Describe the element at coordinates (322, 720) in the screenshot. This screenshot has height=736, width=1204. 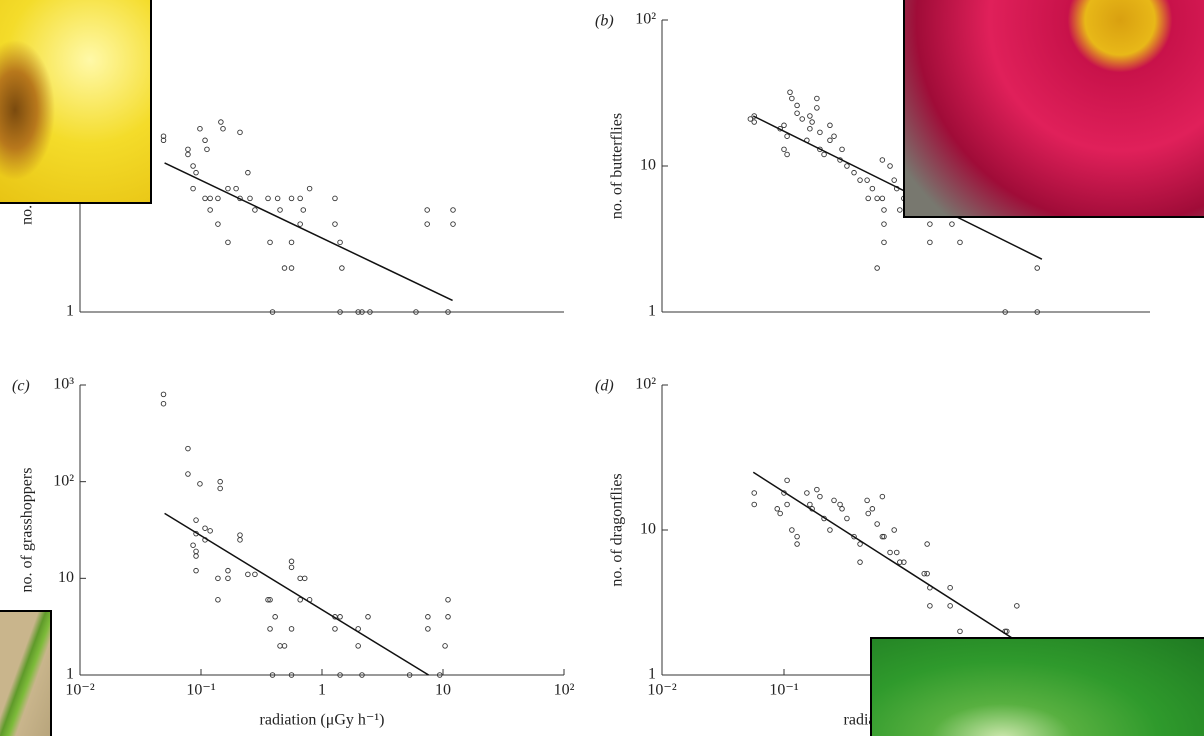
I see `x-axis-label: radiation (μGy h⁻¹)` at that location.